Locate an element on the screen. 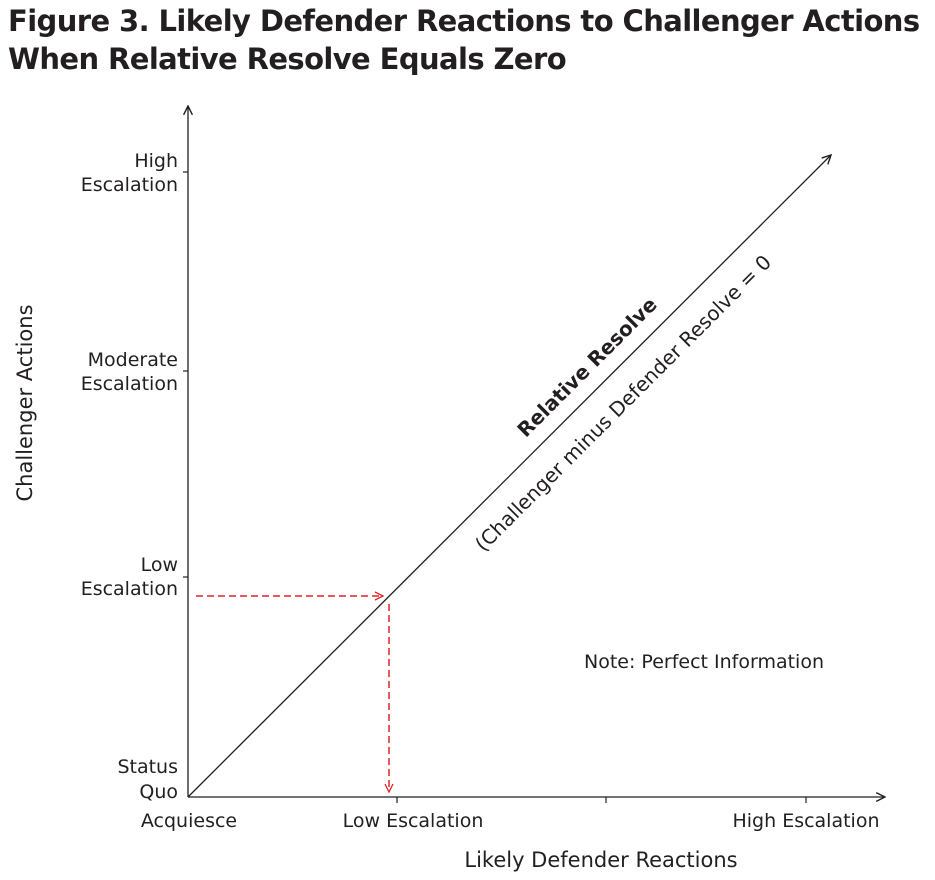 Image resolution: width=935 pixels, height=880 pixels. y-tick-label: Status is located at coordinates (147, 767).